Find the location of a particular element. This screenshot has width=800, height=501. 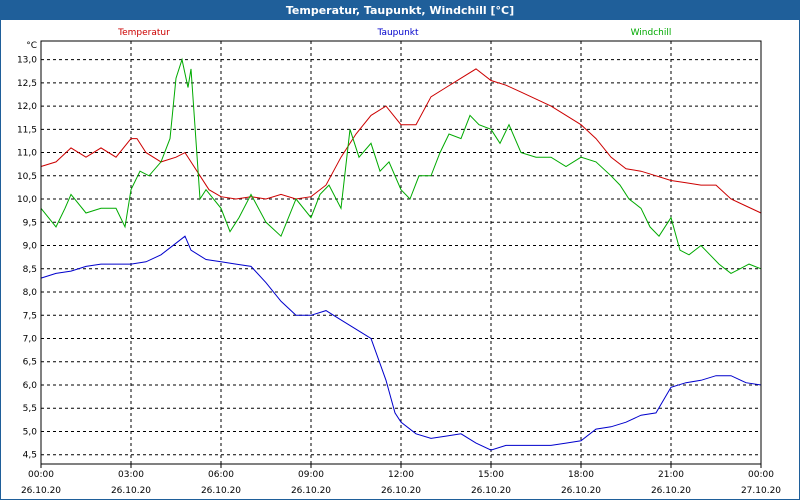

y-tick-label: 6,5 is located at coordinates (30, 363).